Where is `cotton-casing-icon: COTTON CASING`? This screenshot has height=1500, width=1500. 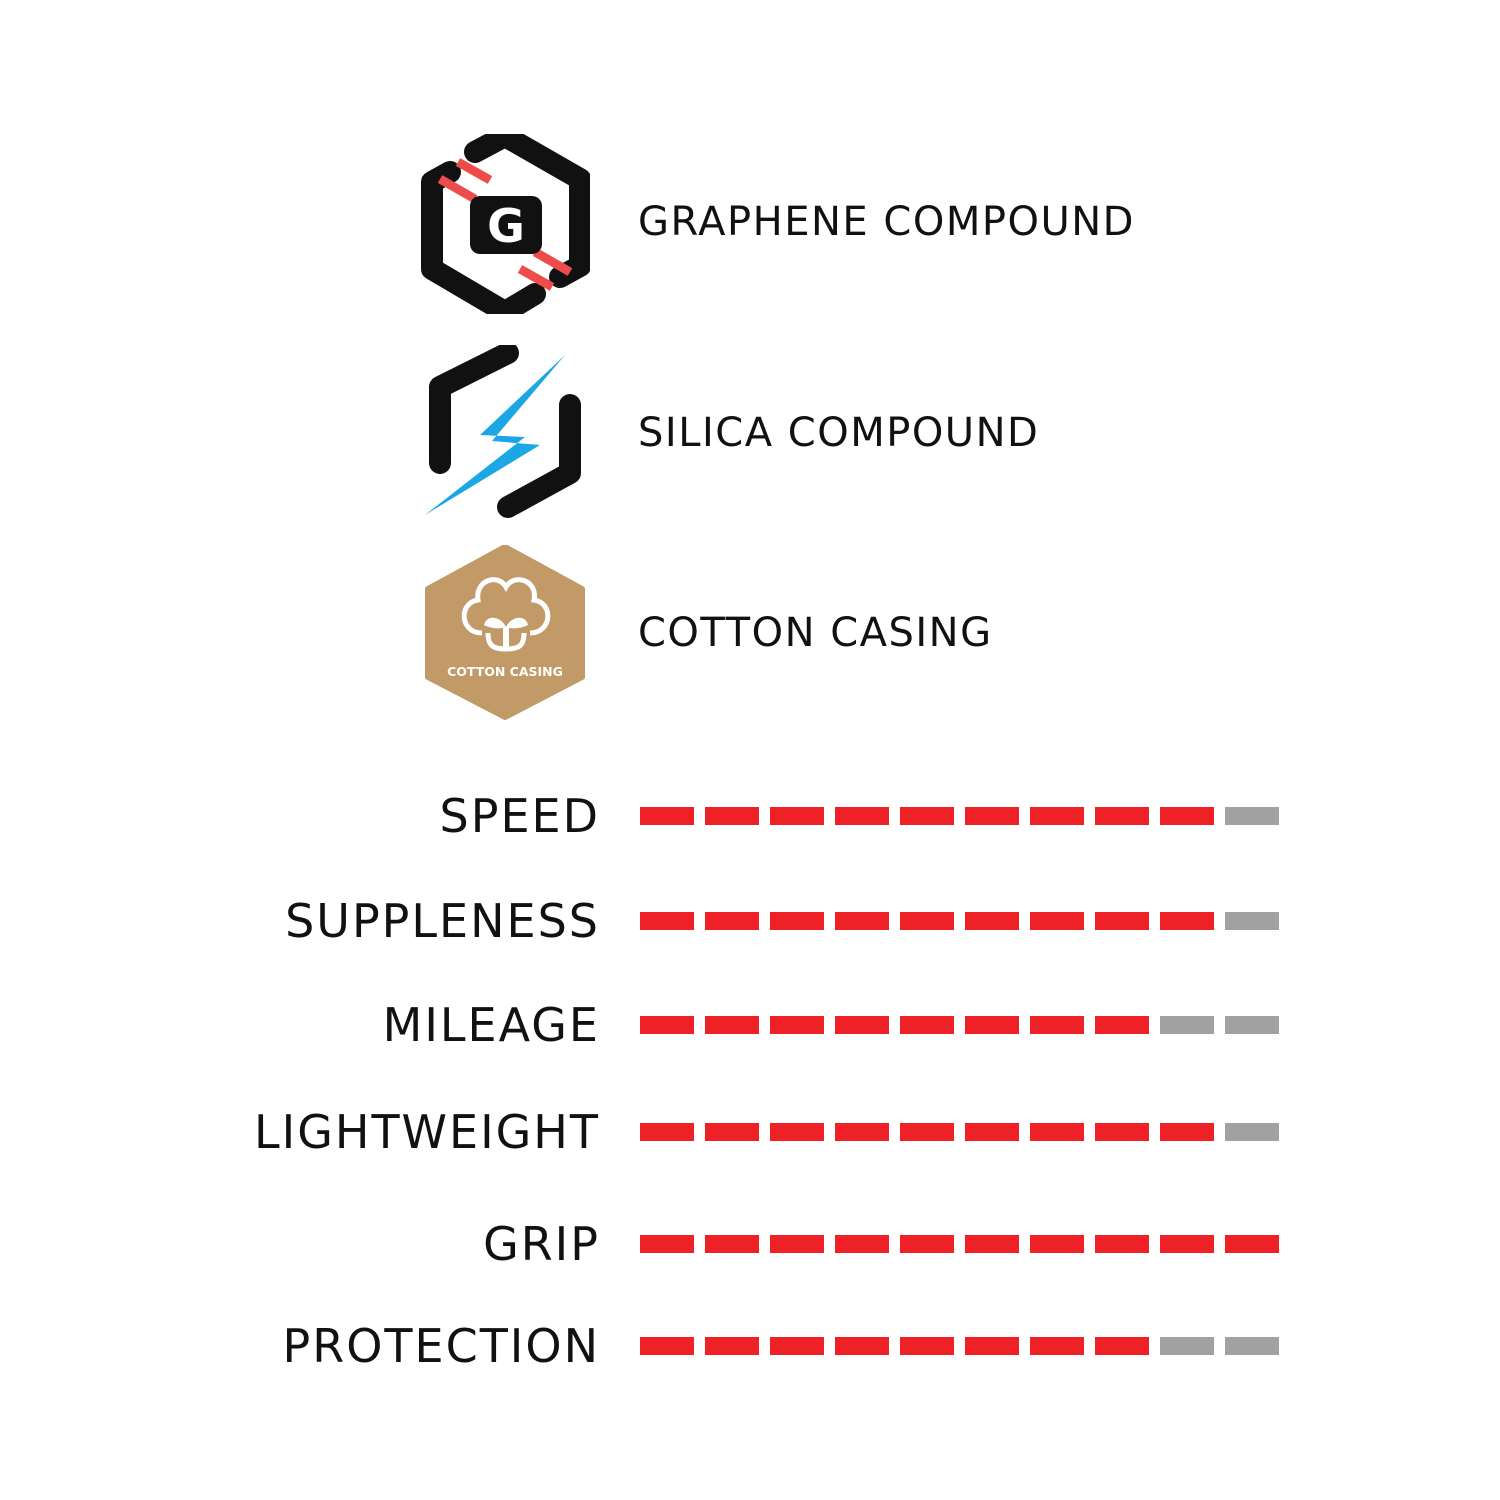 cotton-casing-icon: COTTON CASING is located at coordinates (505, 632).